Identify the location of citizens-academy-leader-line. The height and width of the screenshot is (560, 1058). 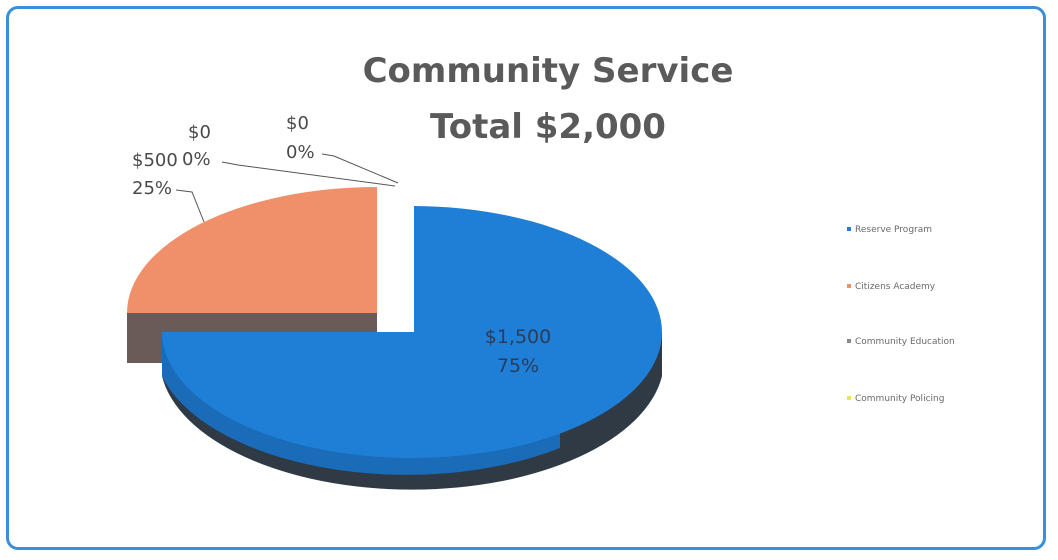
(190, 206).